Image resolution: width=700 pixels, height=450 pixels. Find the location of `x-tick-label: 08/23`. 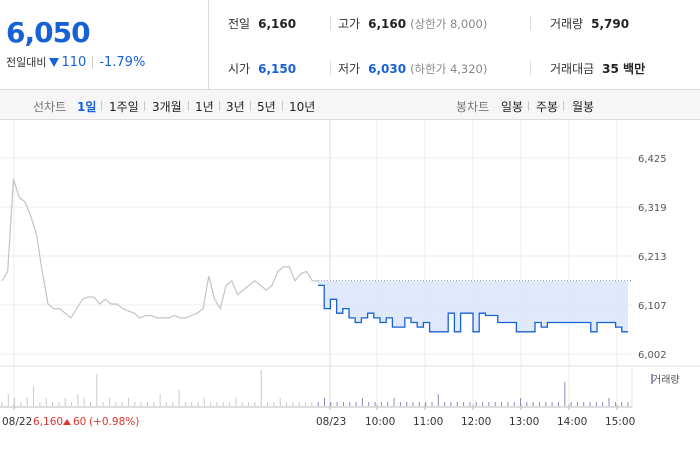

x-tick-label: 08/23 is located at coordinates (331, 422).